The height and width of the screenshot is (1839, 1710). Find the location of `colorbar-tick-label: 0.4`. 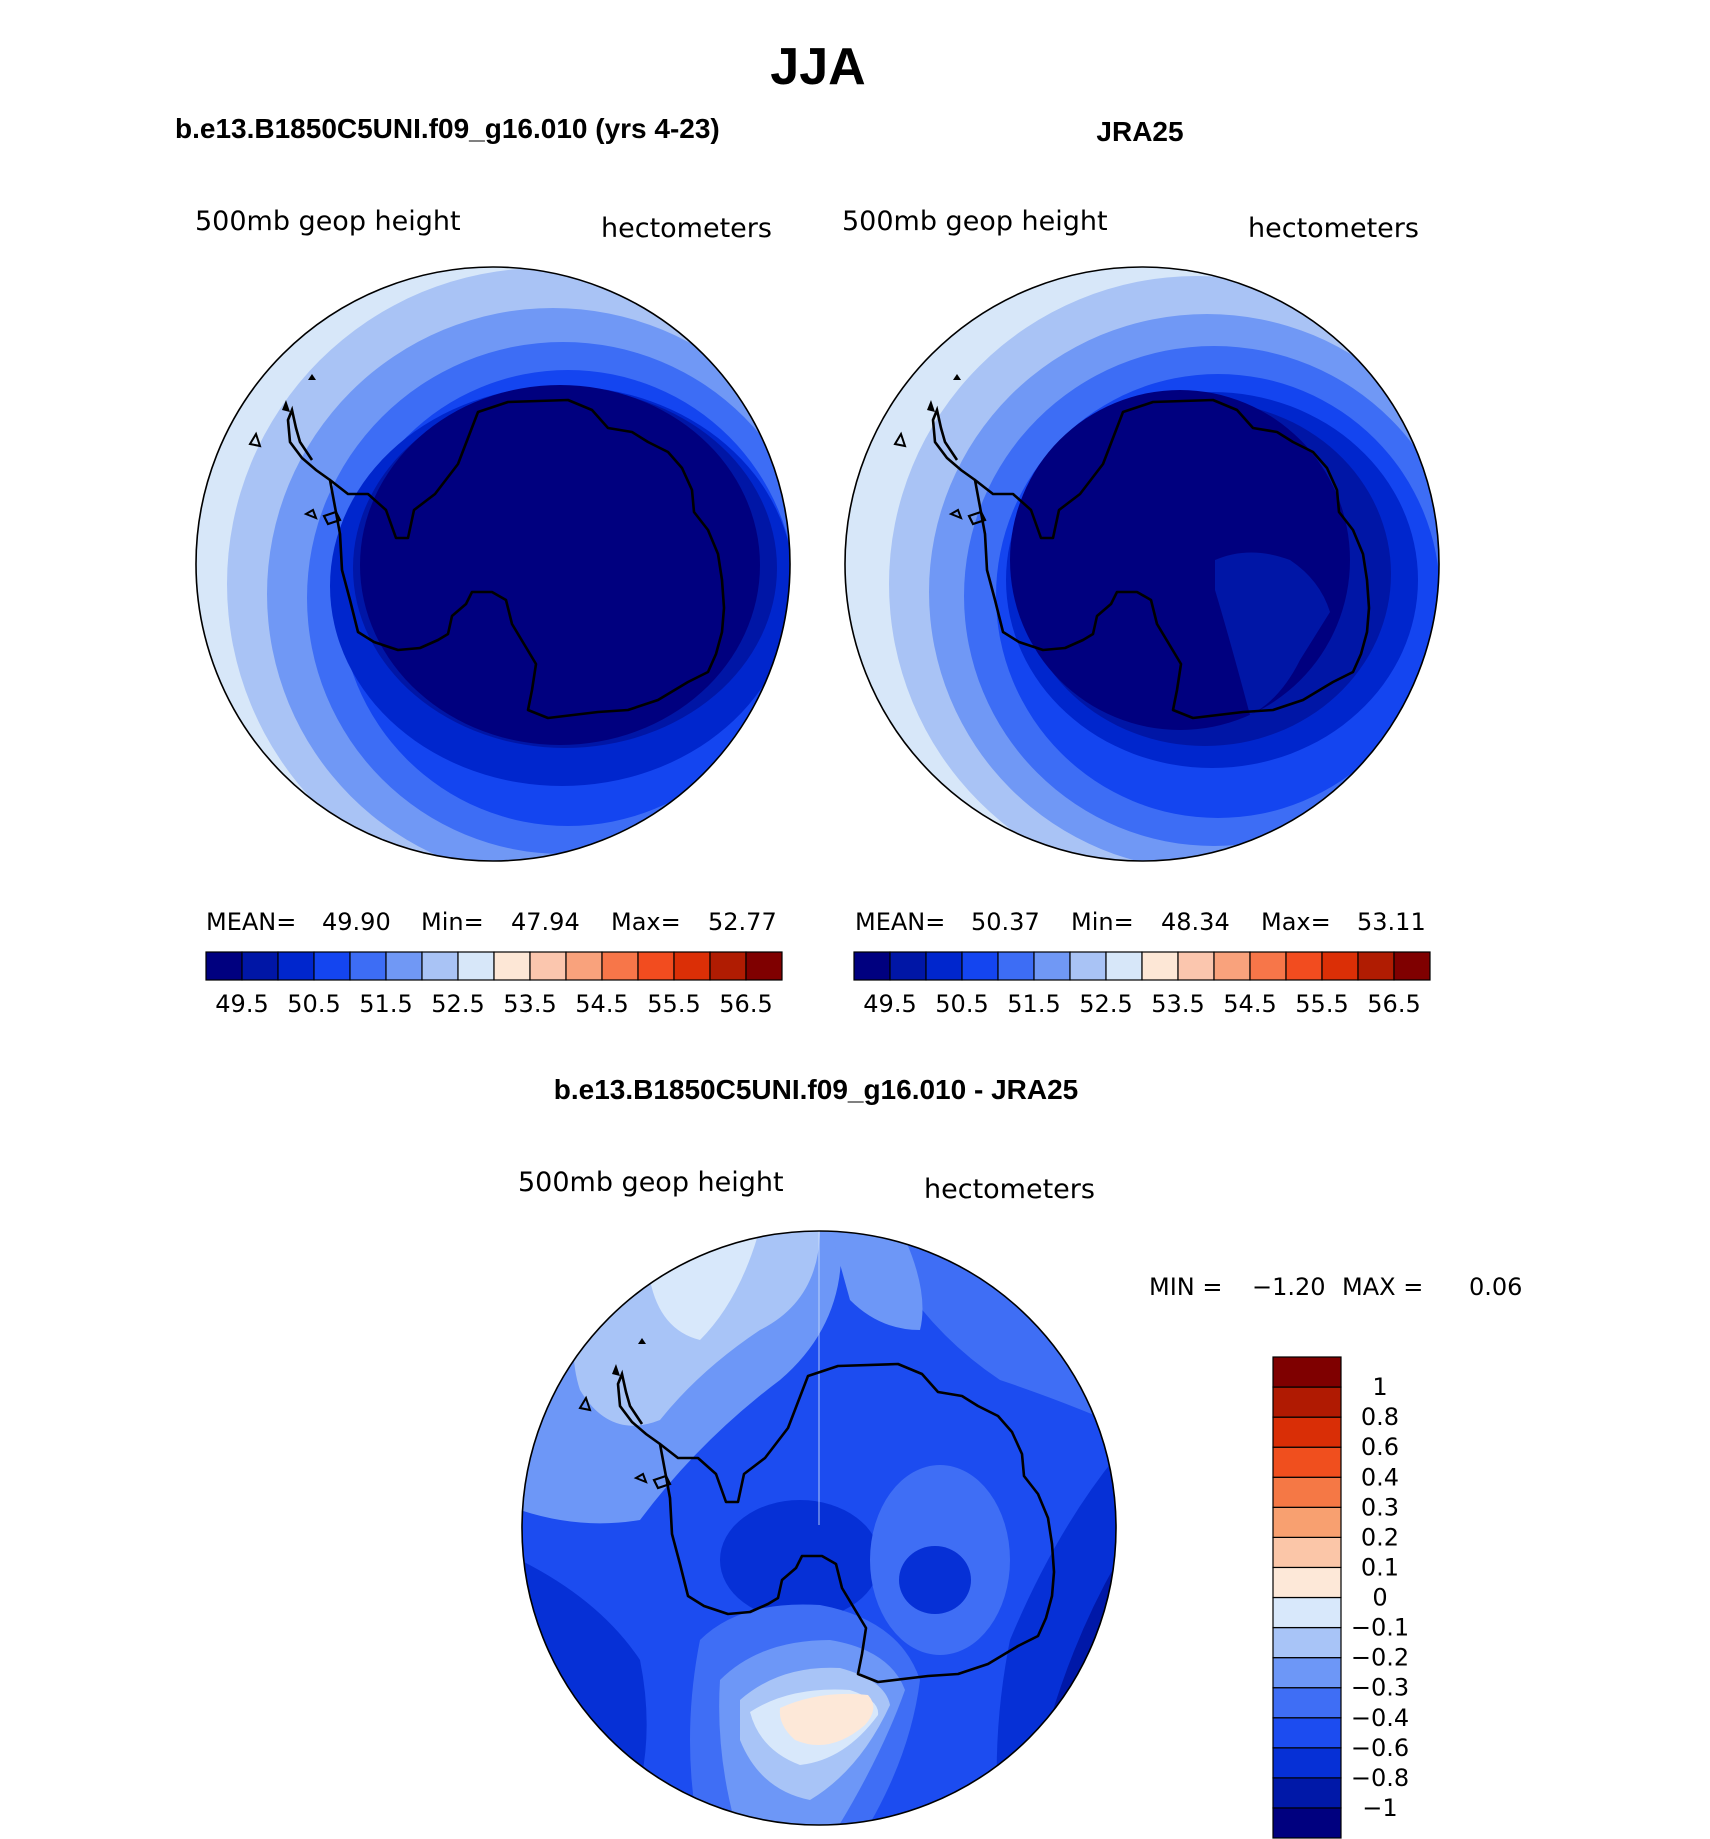

colorbar-tick-label: 0.4 is located at coordinates (1380, 1477).